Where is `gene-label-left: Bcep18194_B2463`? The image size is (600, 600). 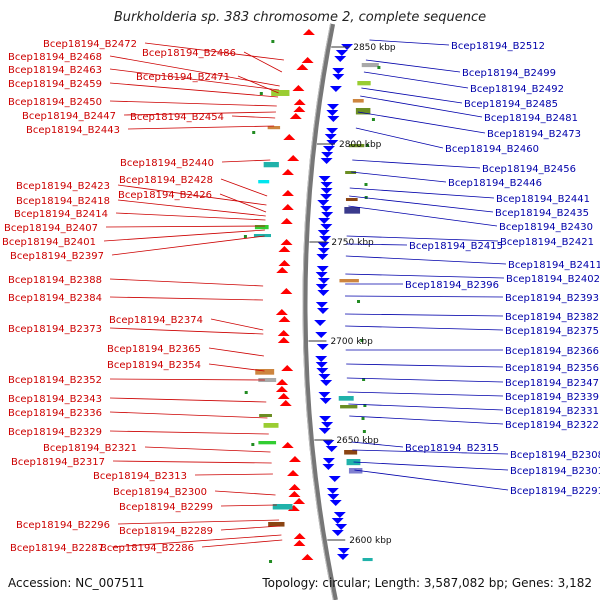
gene-label-left: Bcep18194_B2463 is located at coordinates (55, 70).